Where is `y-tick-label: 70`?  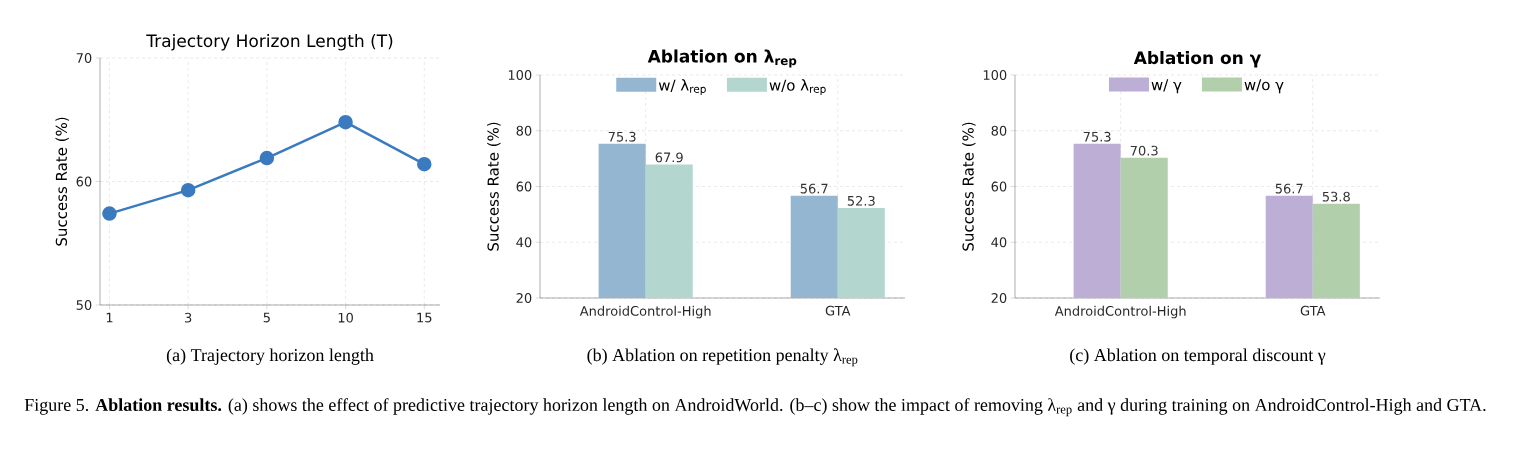
y-tick-label: 70 is located at coordinates (84, 58).